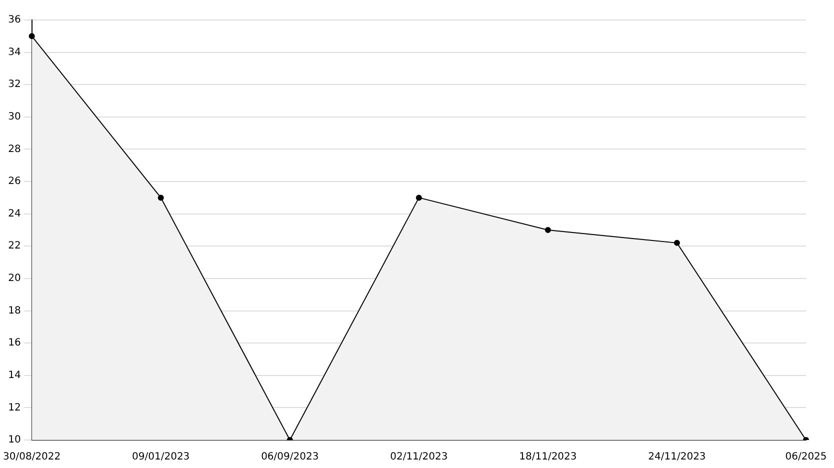 This screenshot has width=834, height=468. What do you see at coordinates (677, 457) in the screenshot?
I see `x-tick-label: 24/11/2023` at bounding box center [677, 457].